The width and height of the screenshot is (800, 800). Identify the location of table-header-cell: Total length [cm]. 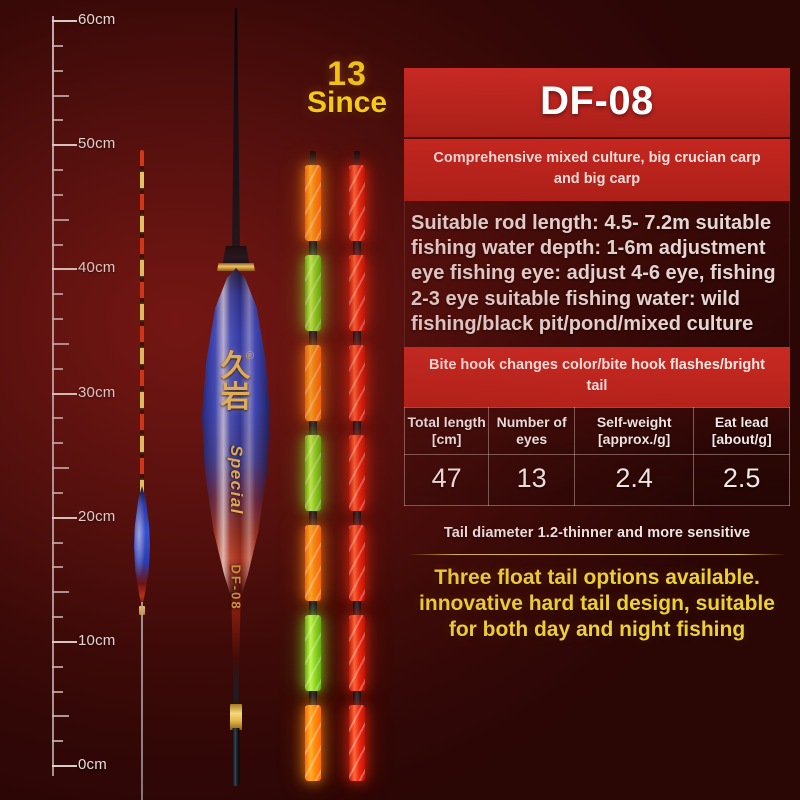
(446, 431).